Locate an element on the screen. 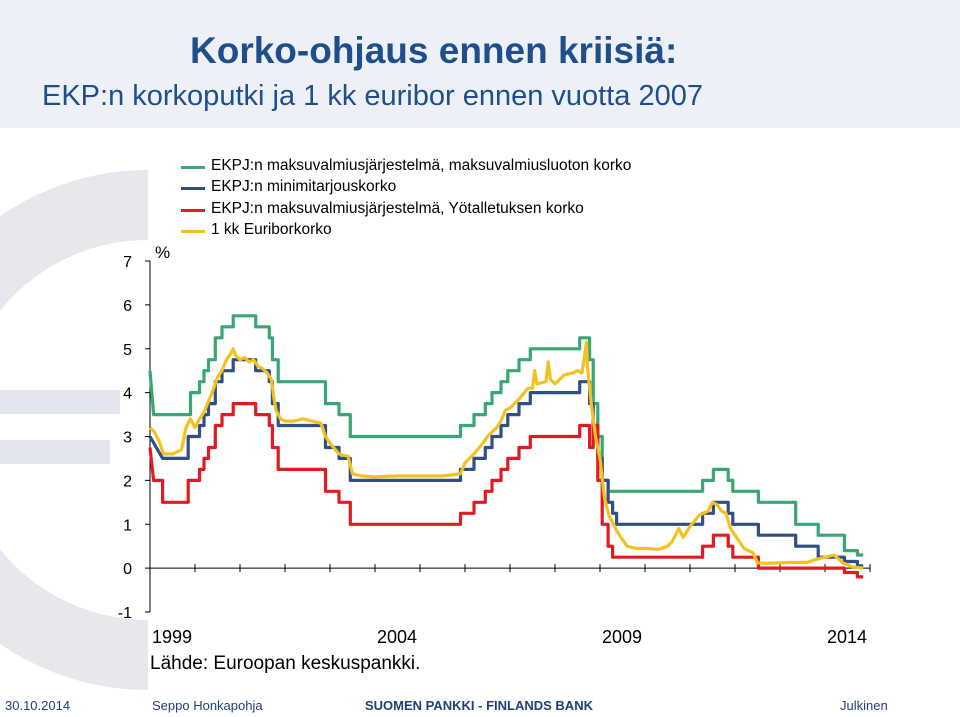  euro-watermark-bar-bottom is located at coordinates (55, 452).